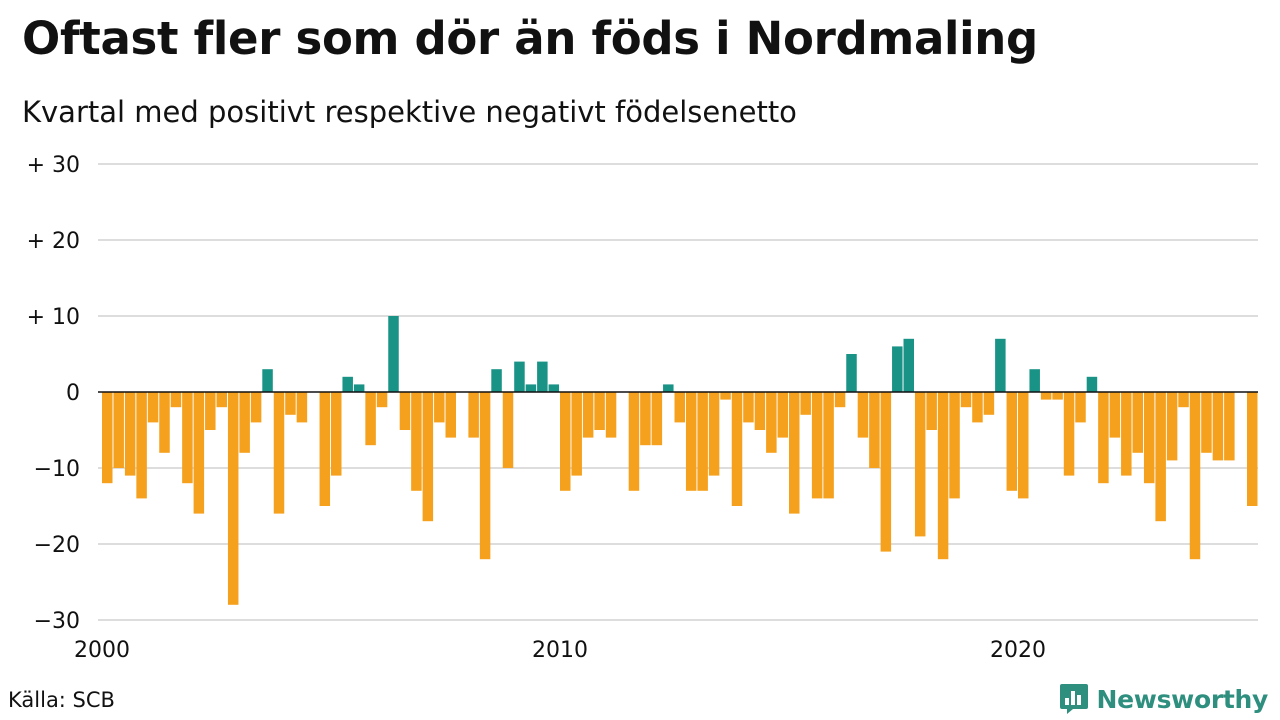  What do you see at coordinates (57, 621) in the screenshot?
I see `y-tick-label: −30` at bounding box center [57, 621].